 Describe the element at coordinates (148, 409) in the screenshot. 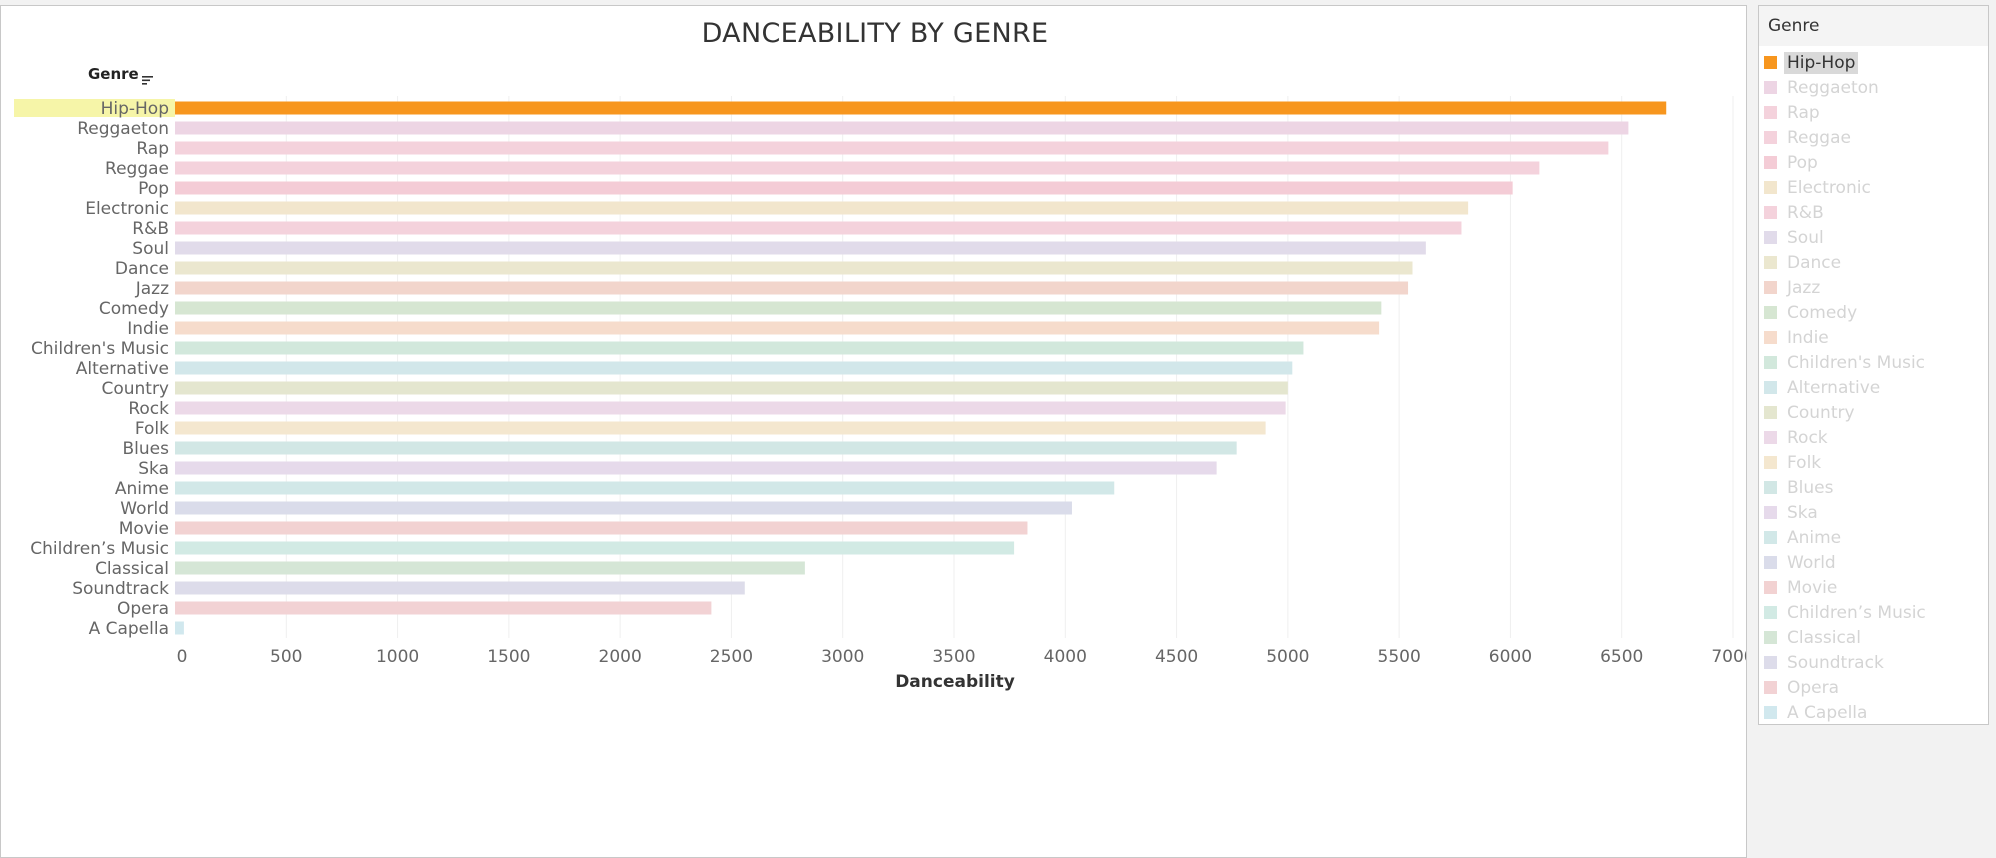

I see `category-label: Rock` at that location.